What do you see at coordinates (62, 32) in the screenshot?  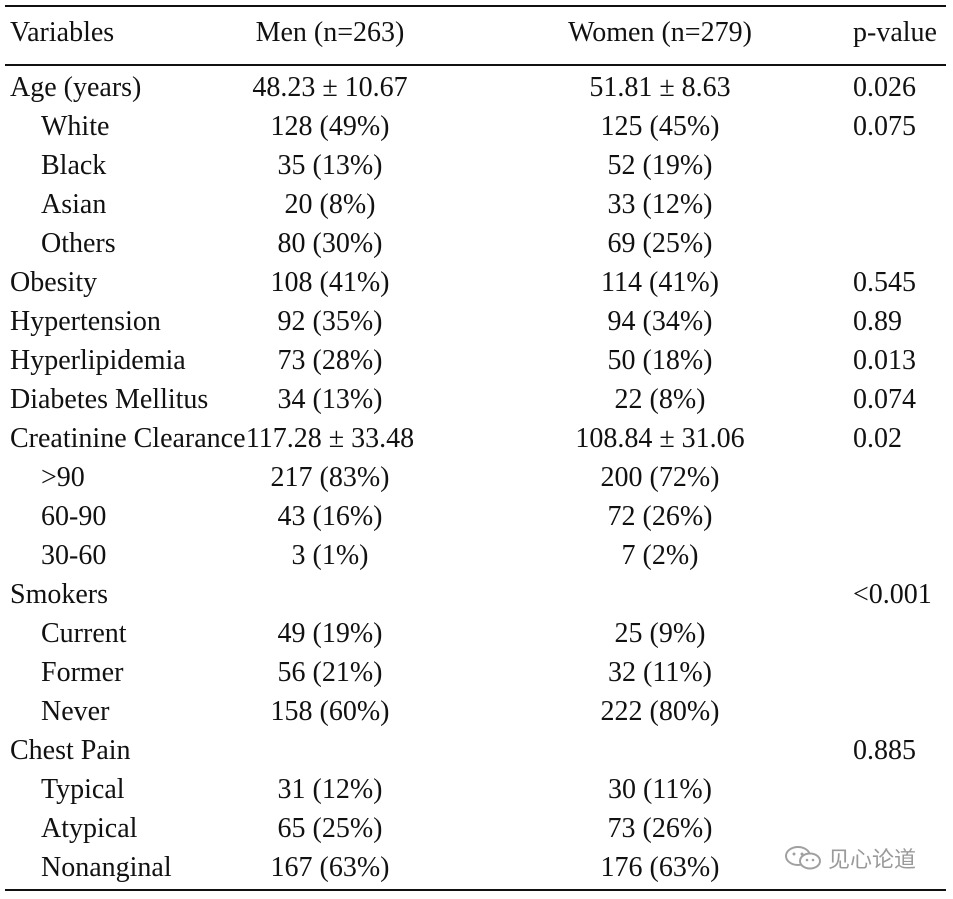 I see `header-variables: Variables` at bounding box center [62, 32].